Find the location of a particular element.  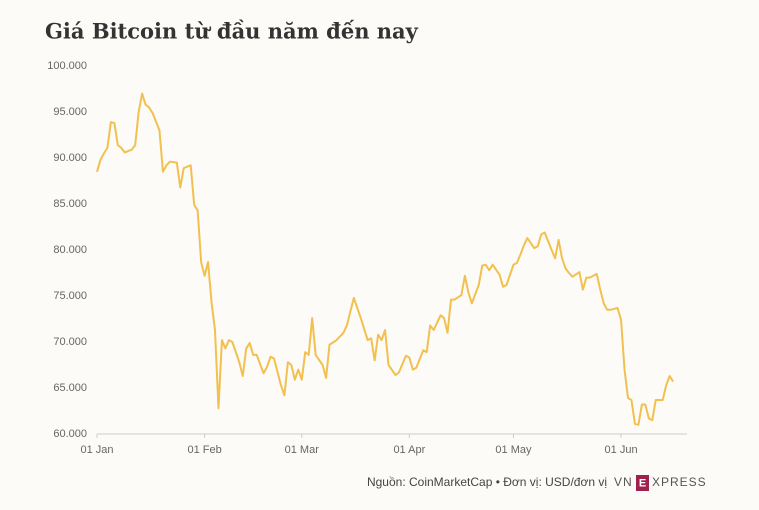

x-tick-label: 01 Jan is located at coordinates (96, 450).